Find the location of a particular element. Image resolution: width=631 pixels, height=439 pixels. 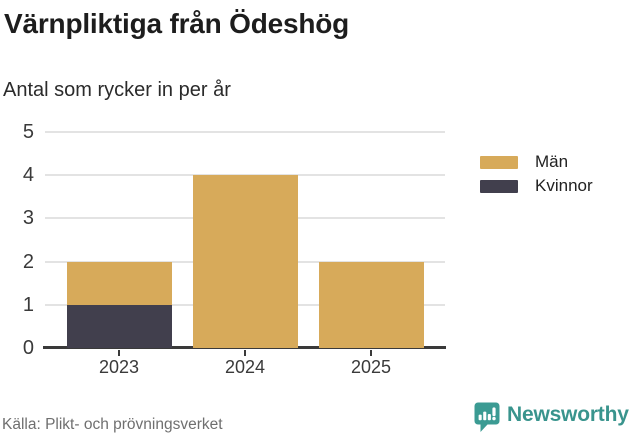

y-tick-label: 4 is located at coordinates (28, 175).